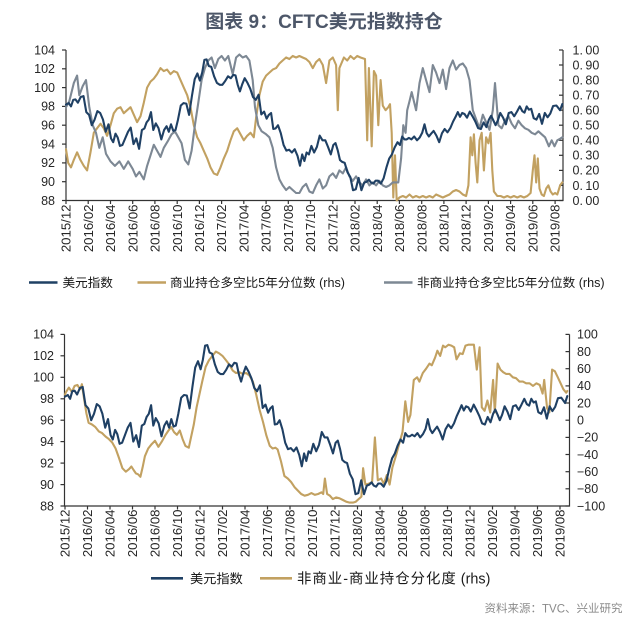 The width and height of the screenshot is (640, 623). I want to click on svg-text: 0. 30, so click(586, 156).